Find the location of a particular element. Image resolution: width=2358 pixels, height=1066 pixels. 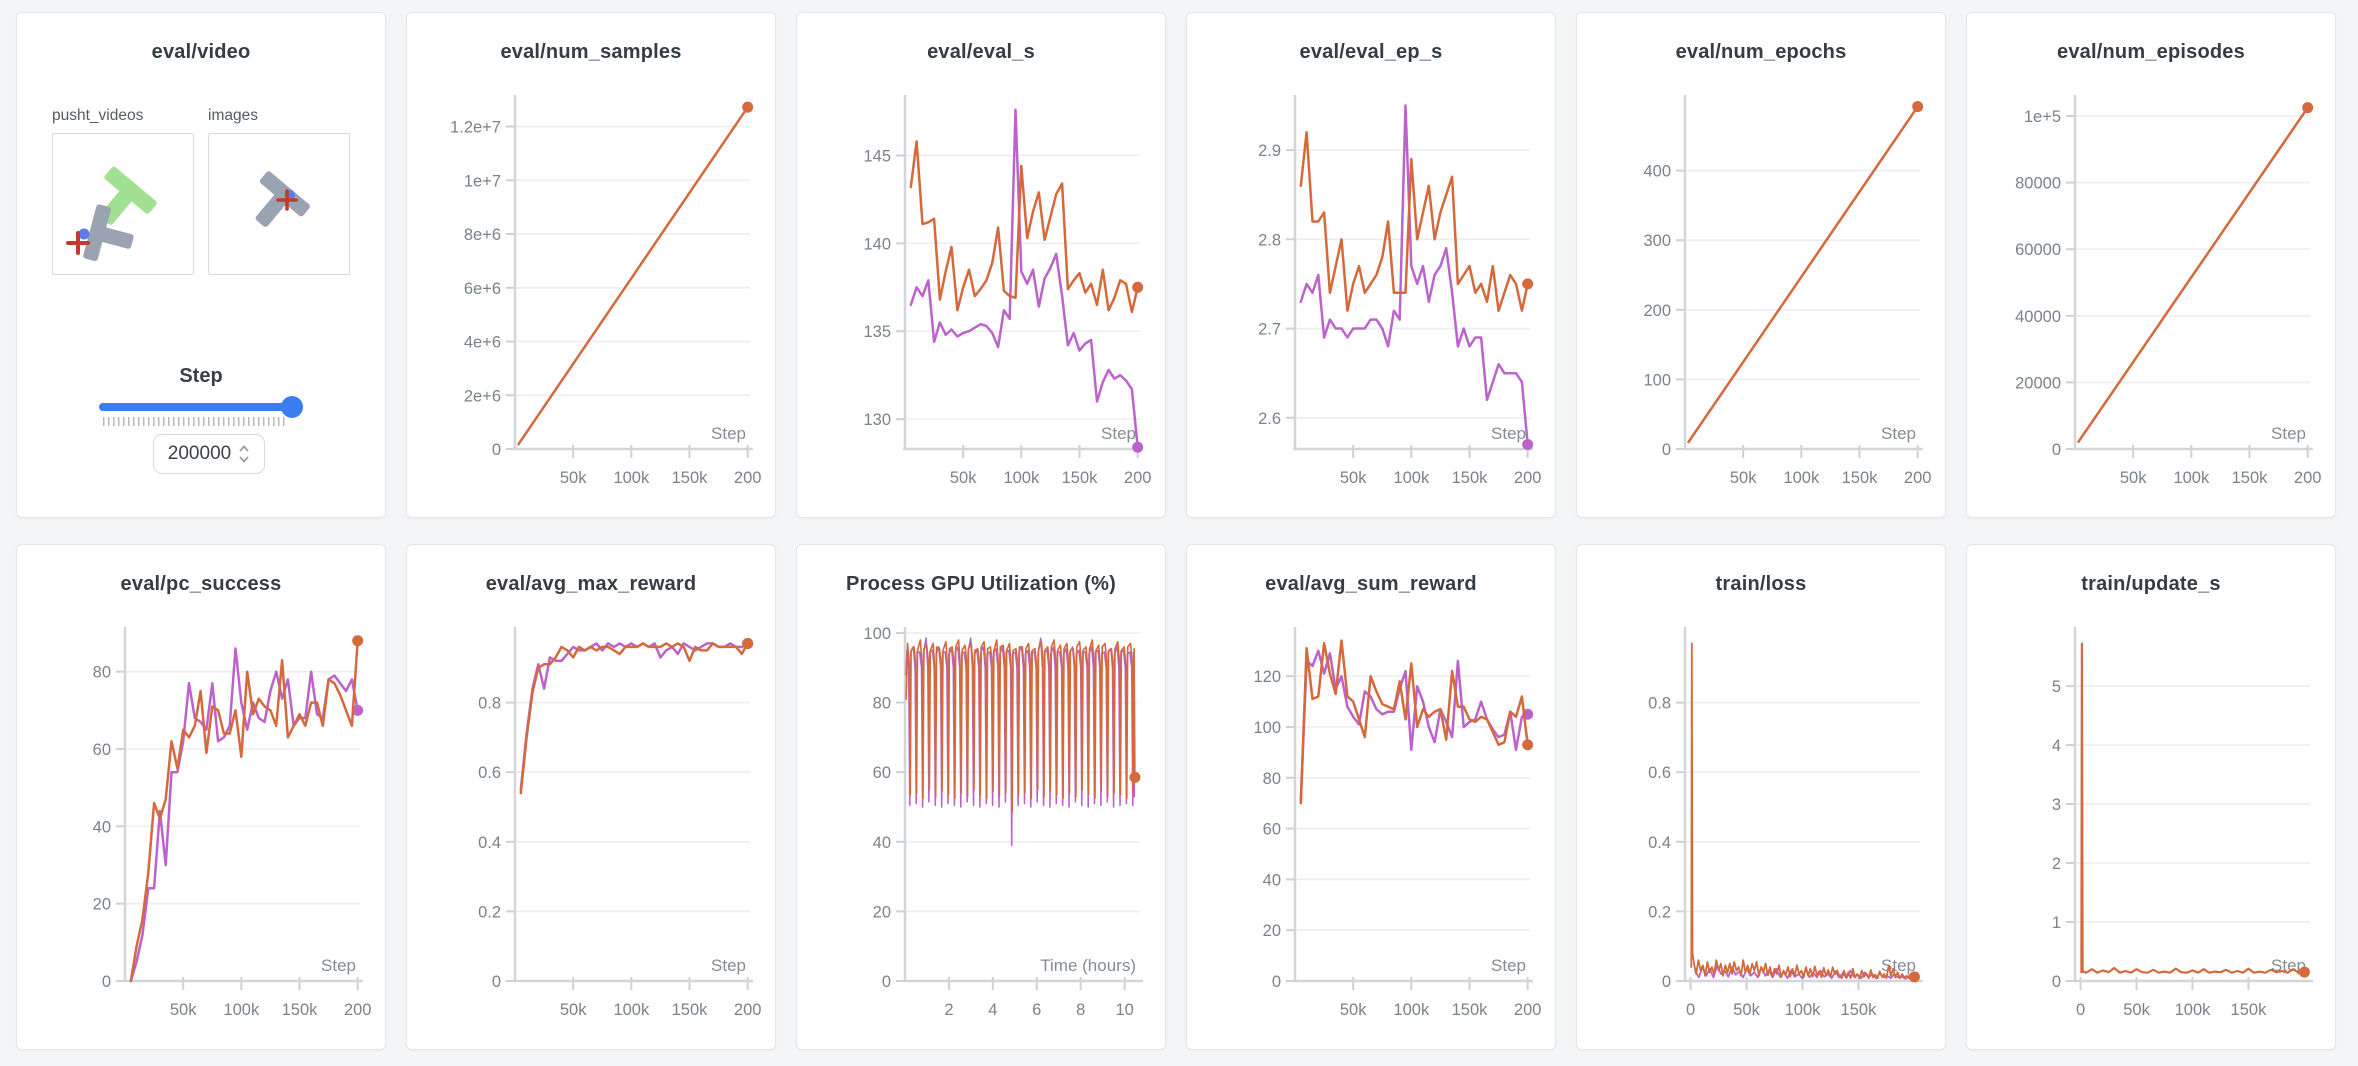

agent-dot is located at coordinates (84, 234).